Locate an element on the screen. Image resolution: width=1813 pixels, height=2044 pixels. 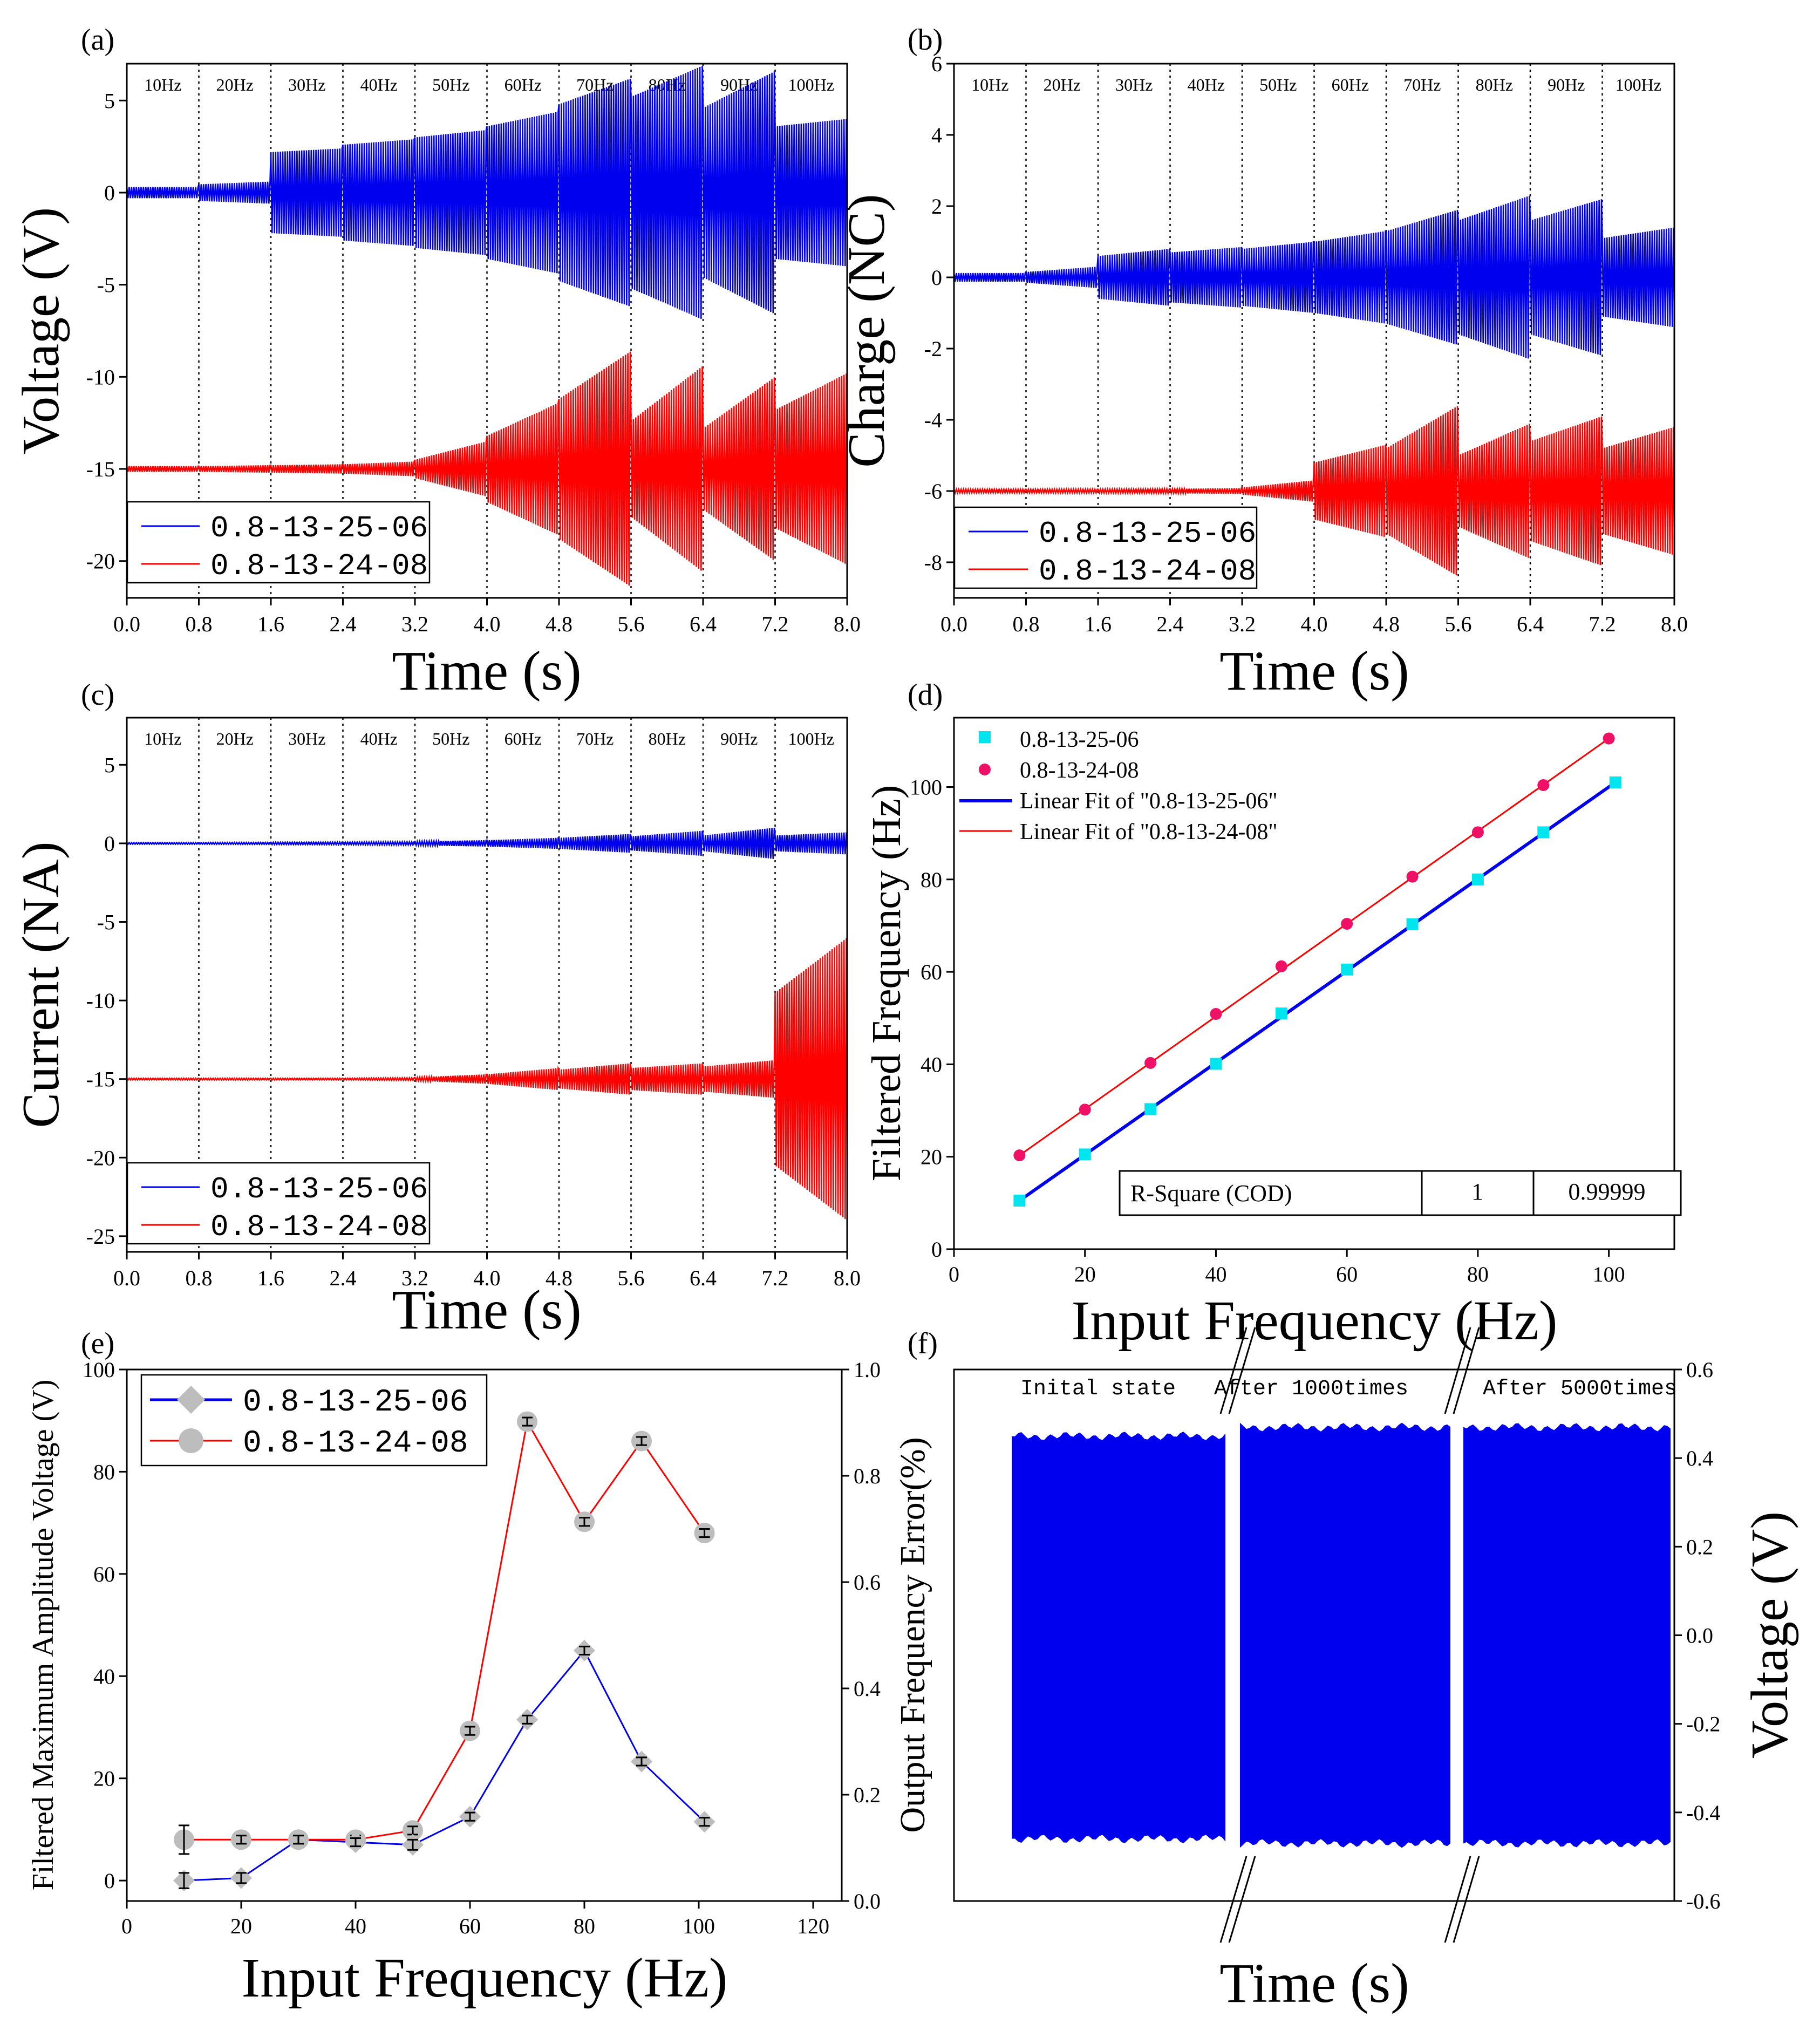
panel-f-ylabel: Voltage (V) is located at coordinates (1770, 1635).